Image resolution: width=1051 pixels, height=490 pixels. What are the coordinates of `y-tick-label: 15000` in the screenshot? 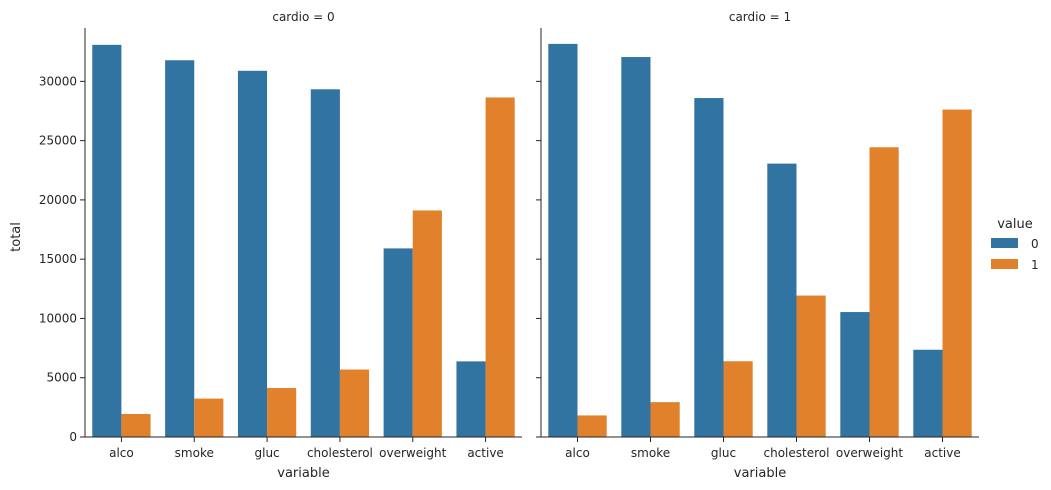 It's located at (58, 259).